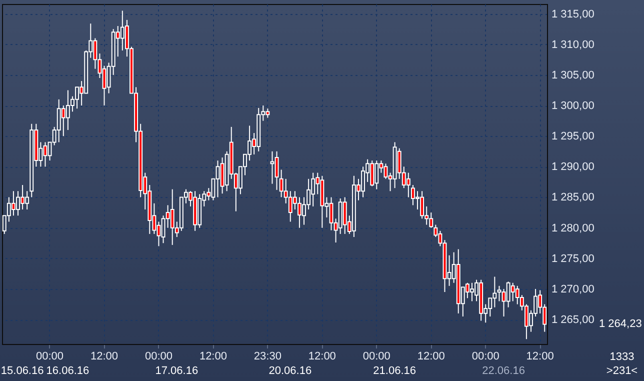 This screenshot has width=644, height=381. Describe the element at coordinates (503, 371) in the screenshot. I see `text: 22.06.16` at that location.